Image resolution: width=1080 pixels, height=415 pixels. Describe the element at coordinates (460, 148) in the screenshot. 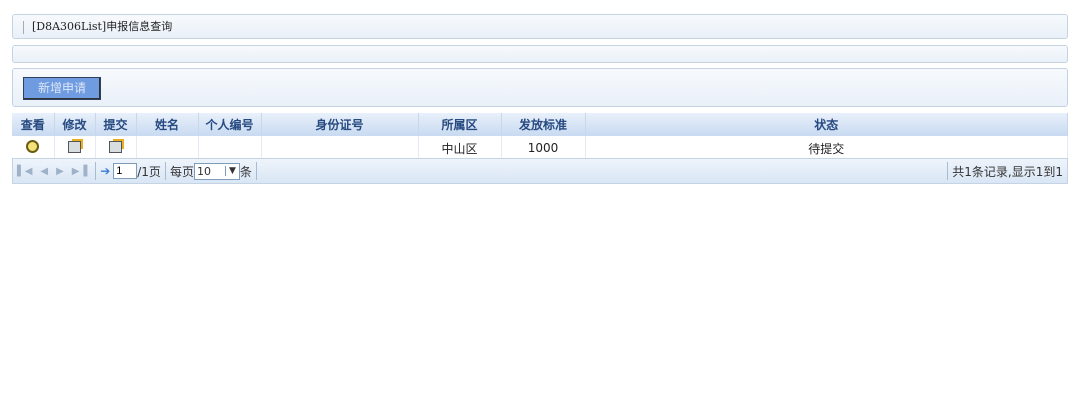

I see `cell-district: 中山区` at that location.